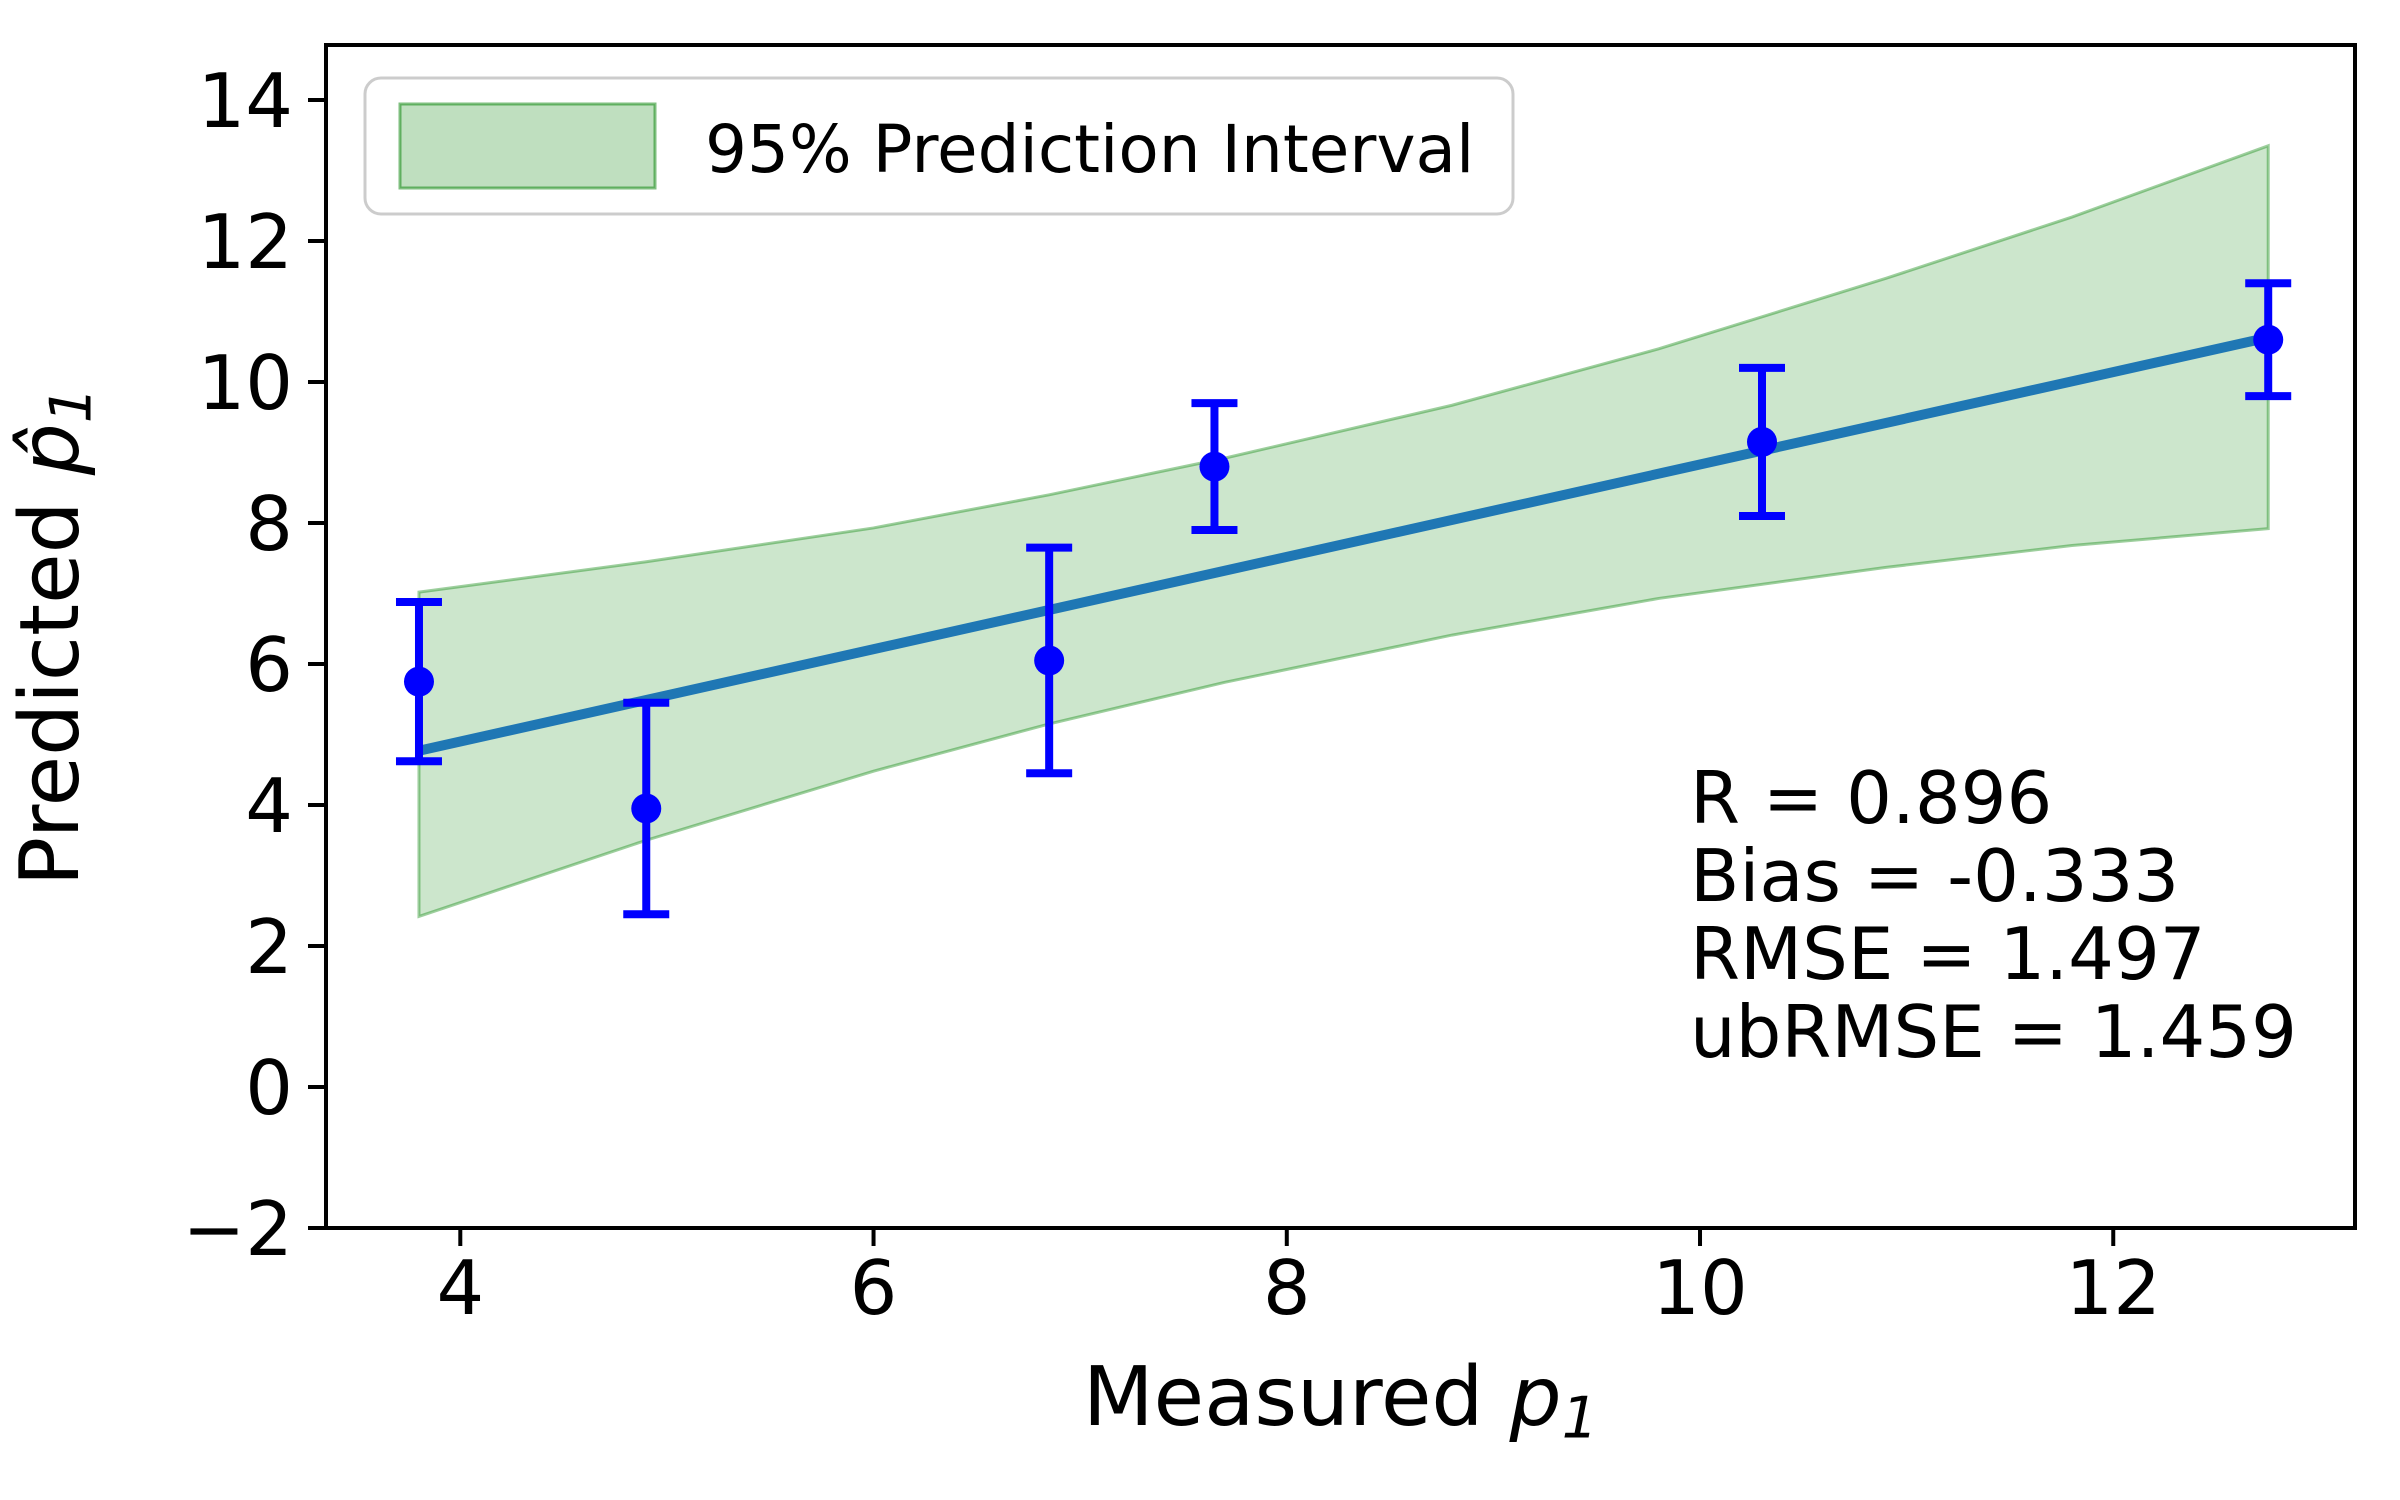 The image size is (2400, 1500). Describe the element at coordinates (1934, 876) in the screenshot. I see `stat-bias: Bias = -0.333` at that location.